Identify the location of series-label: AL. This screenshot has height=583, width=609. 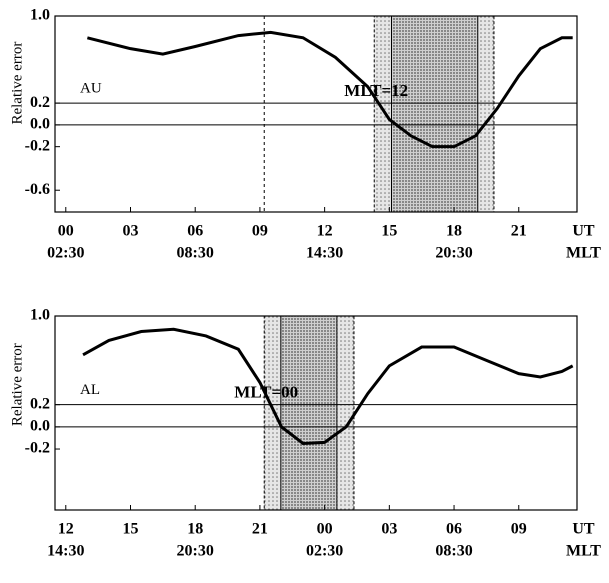
(90, 390).